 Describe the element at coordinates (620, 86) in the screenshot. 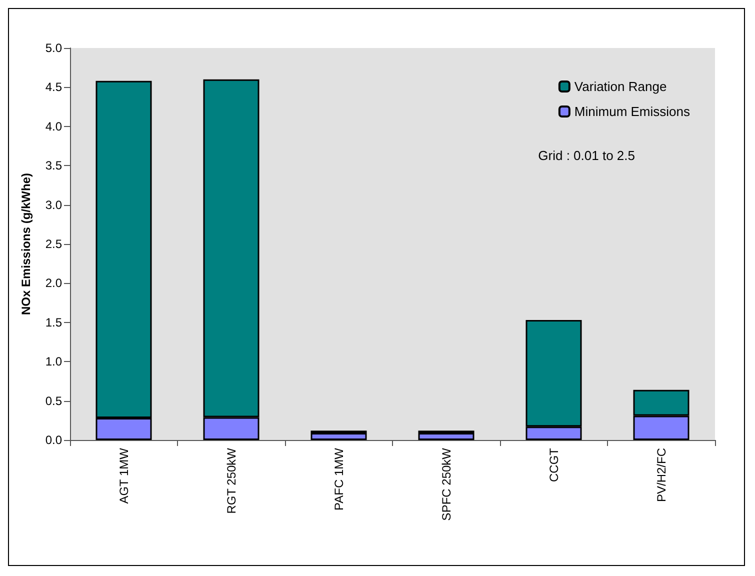

I see `legend-label: Variation Range` at that location.